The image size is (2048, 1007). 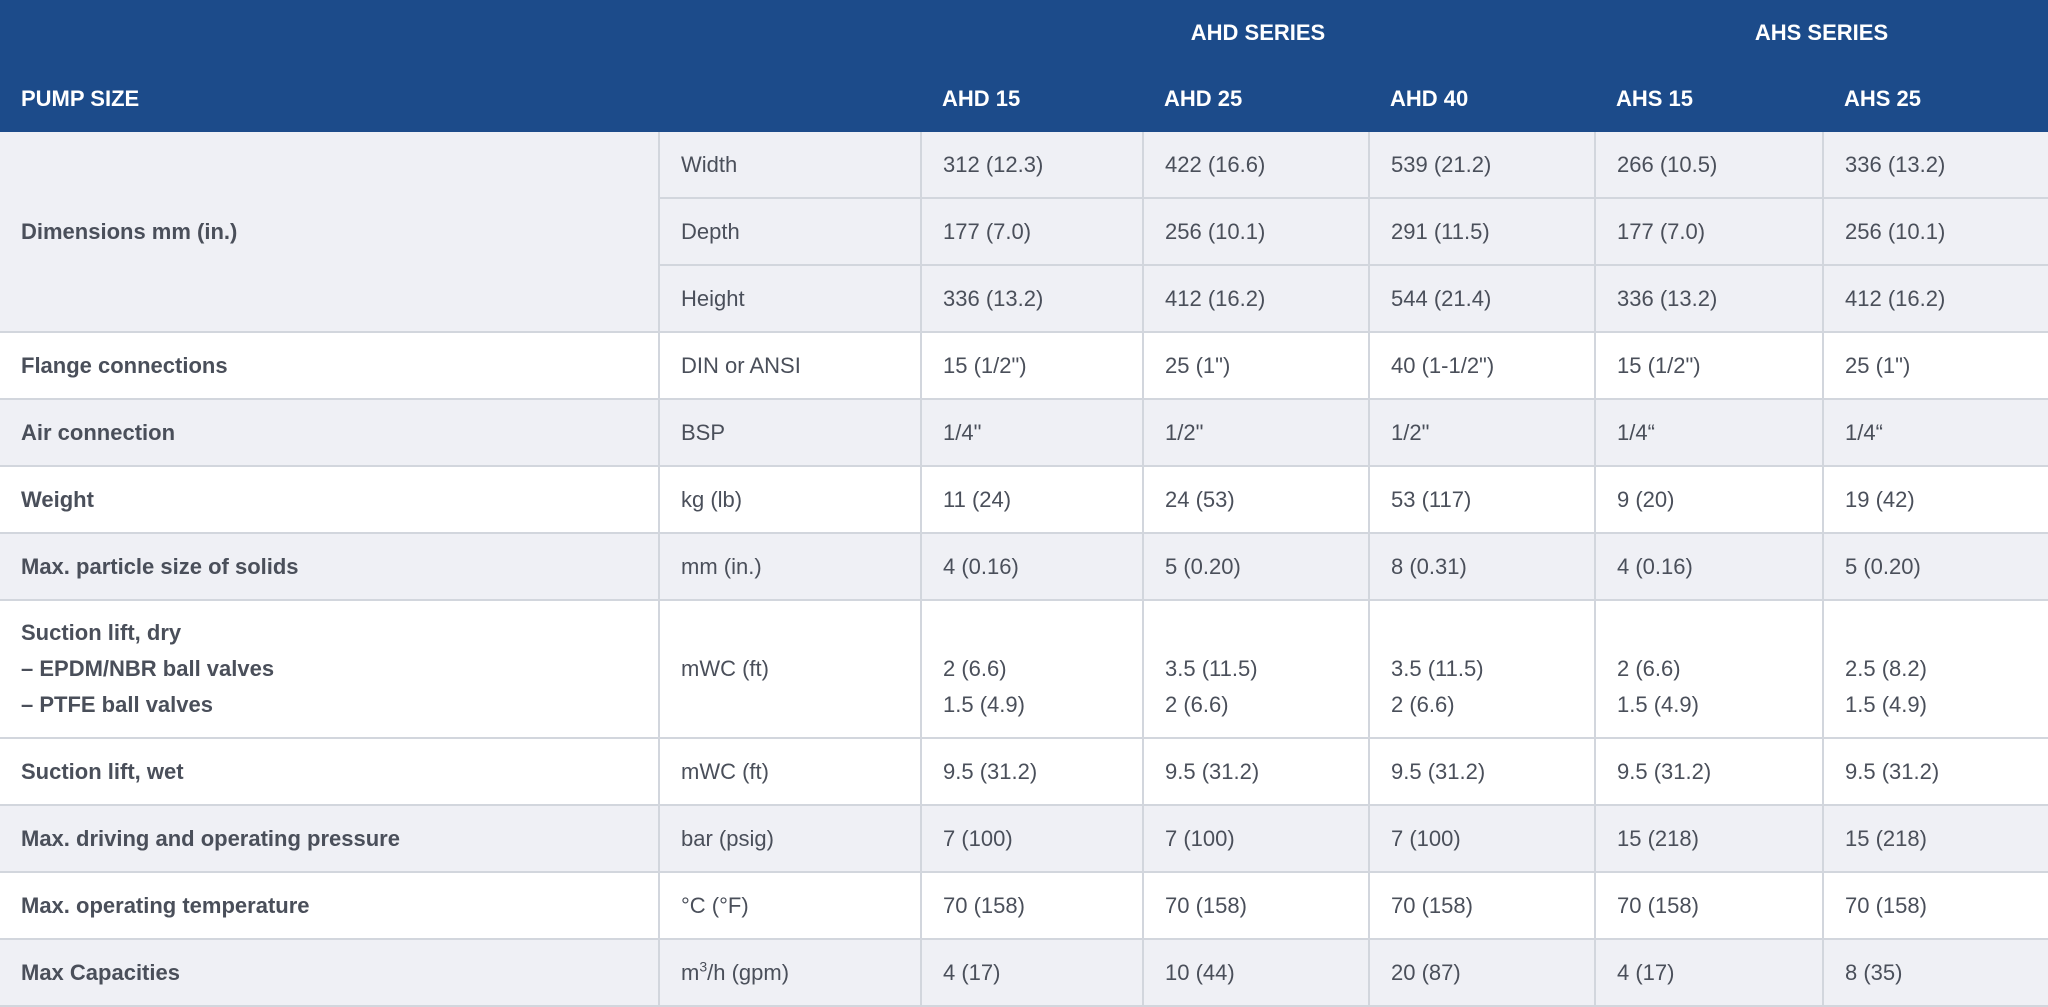 What do you see at coordinates (1481, 232) in the screenshot?
I see `table-cell: 291 (11.5)` at bounding box center [1481, 232].